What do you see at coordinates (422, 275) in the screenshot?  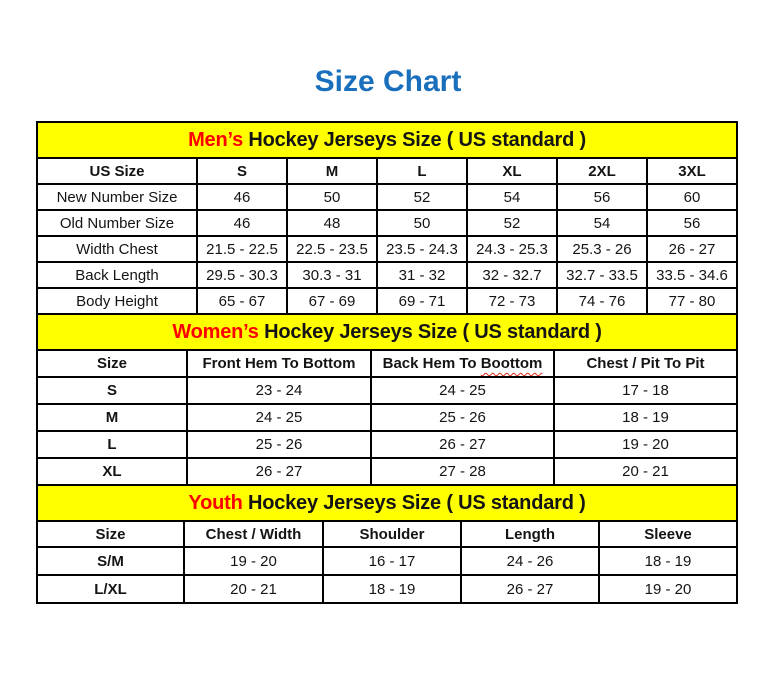 I see `size-value: 31 - 32` at bounding box center [422, 275].